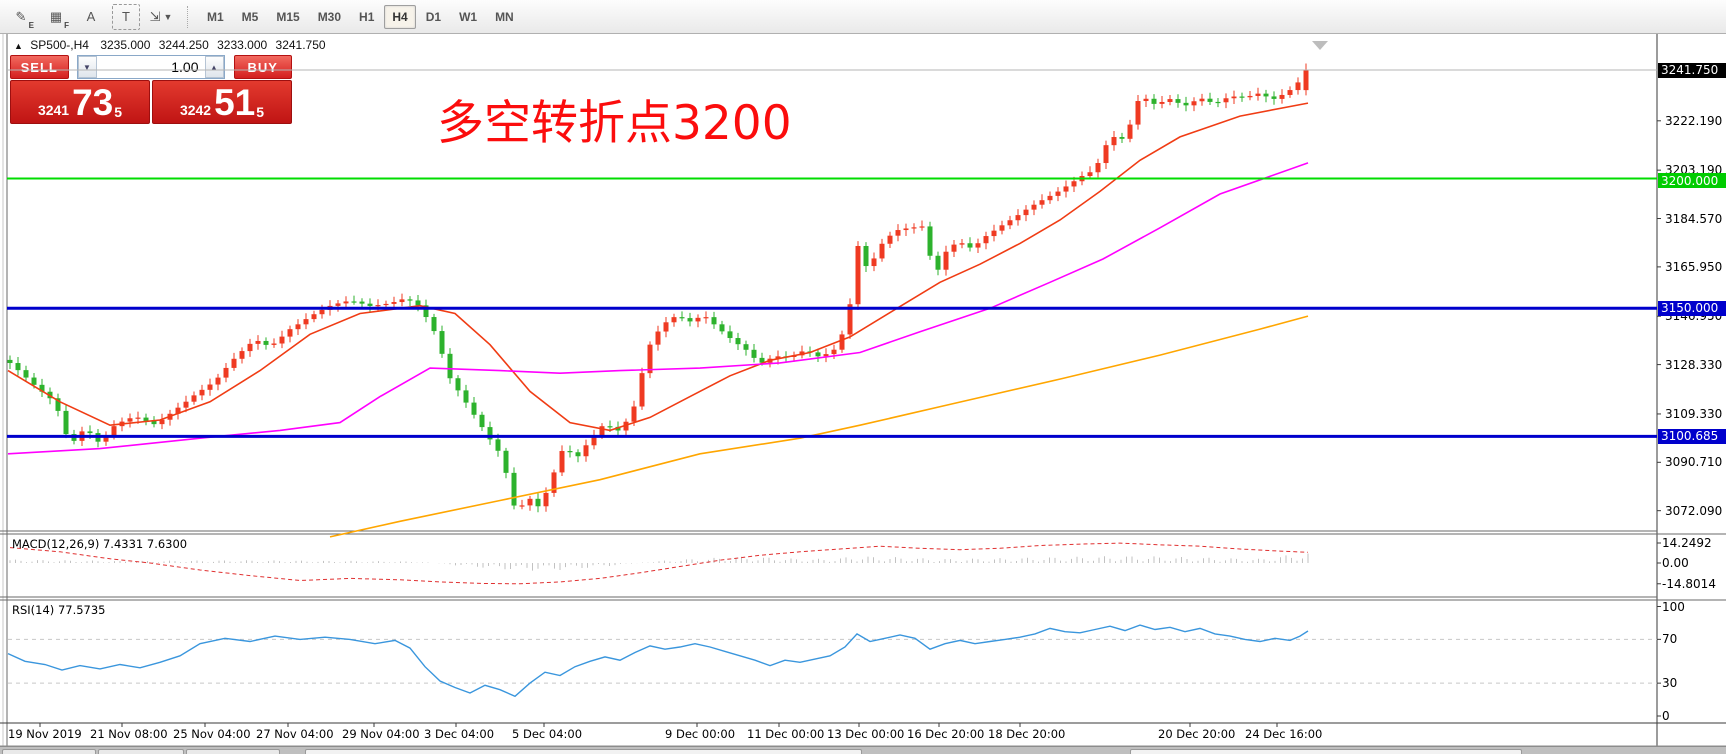  What do you see at coordinates (1694, 218) in the screenshot?
I see `price-tick-label: 3184.570` at bounding box center [1694, 218].